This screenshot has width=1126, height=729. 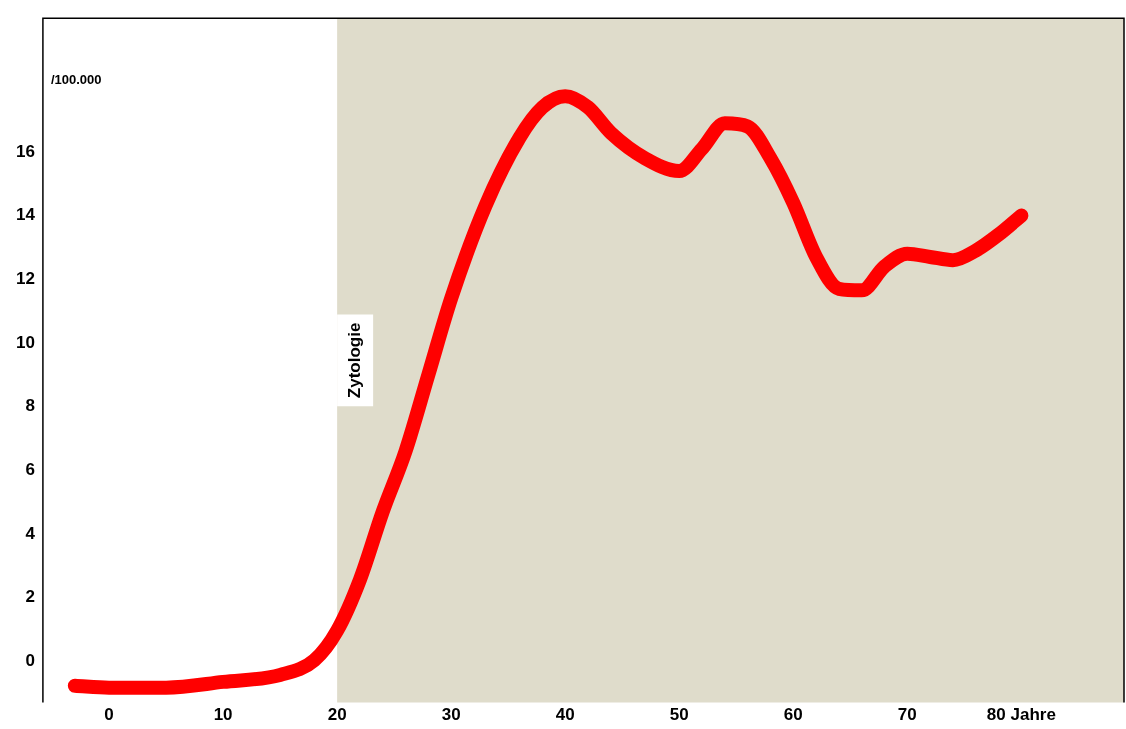 What do you see at coordinates (30, 469) in the screenshot?
I see `y-tick-label: 6` at bounding box center [30, 469].